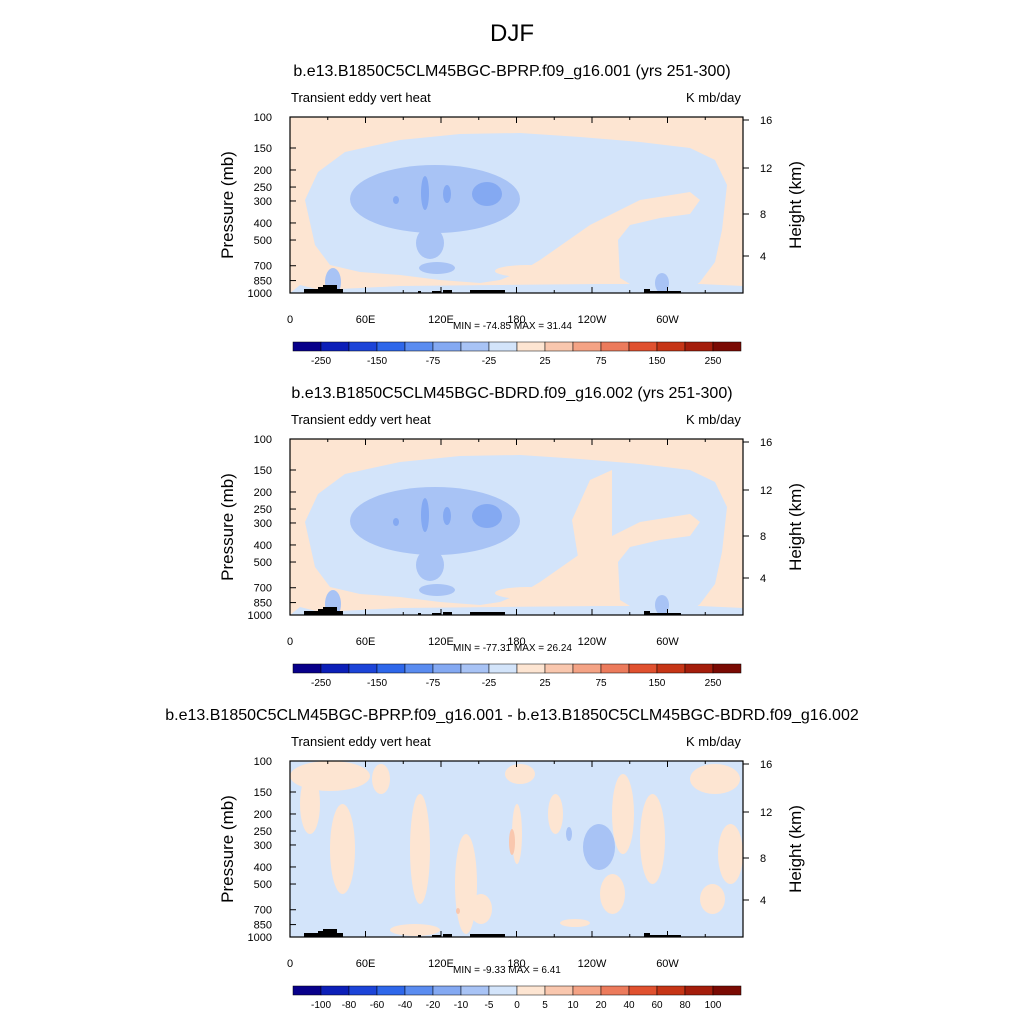 This screenshot has width=1024, height=1024. What do you see at coordinates (290, 320) in the screenshot?
I see `x-tick-label: 0` at bounding box center [290, 320].